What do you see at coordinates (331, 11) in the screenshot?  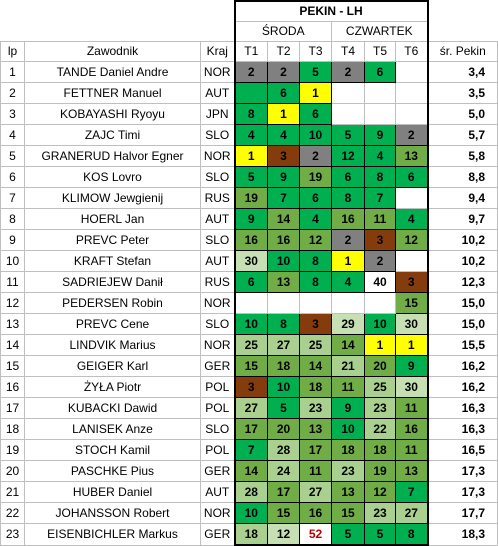 I see `table-title: PEKIN - LH` at bounding box center [331, 11].